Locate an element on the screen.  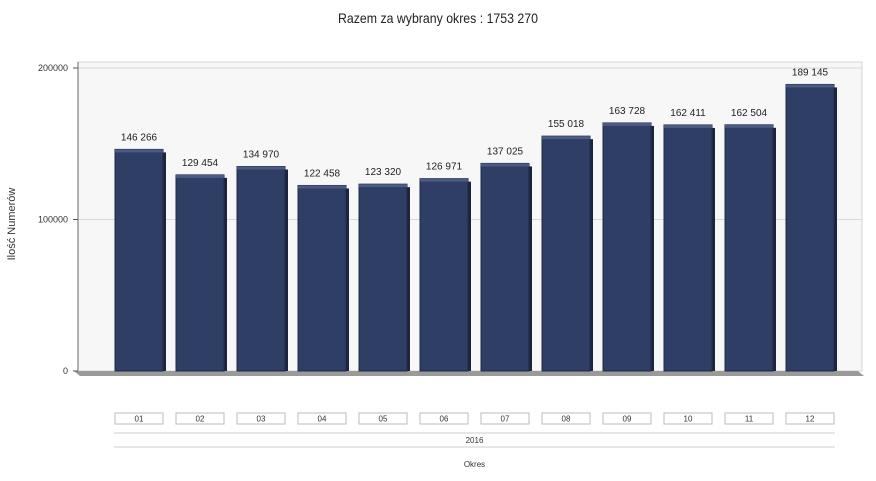
x-tick-label: 07 is located at coordinates (505, 419).